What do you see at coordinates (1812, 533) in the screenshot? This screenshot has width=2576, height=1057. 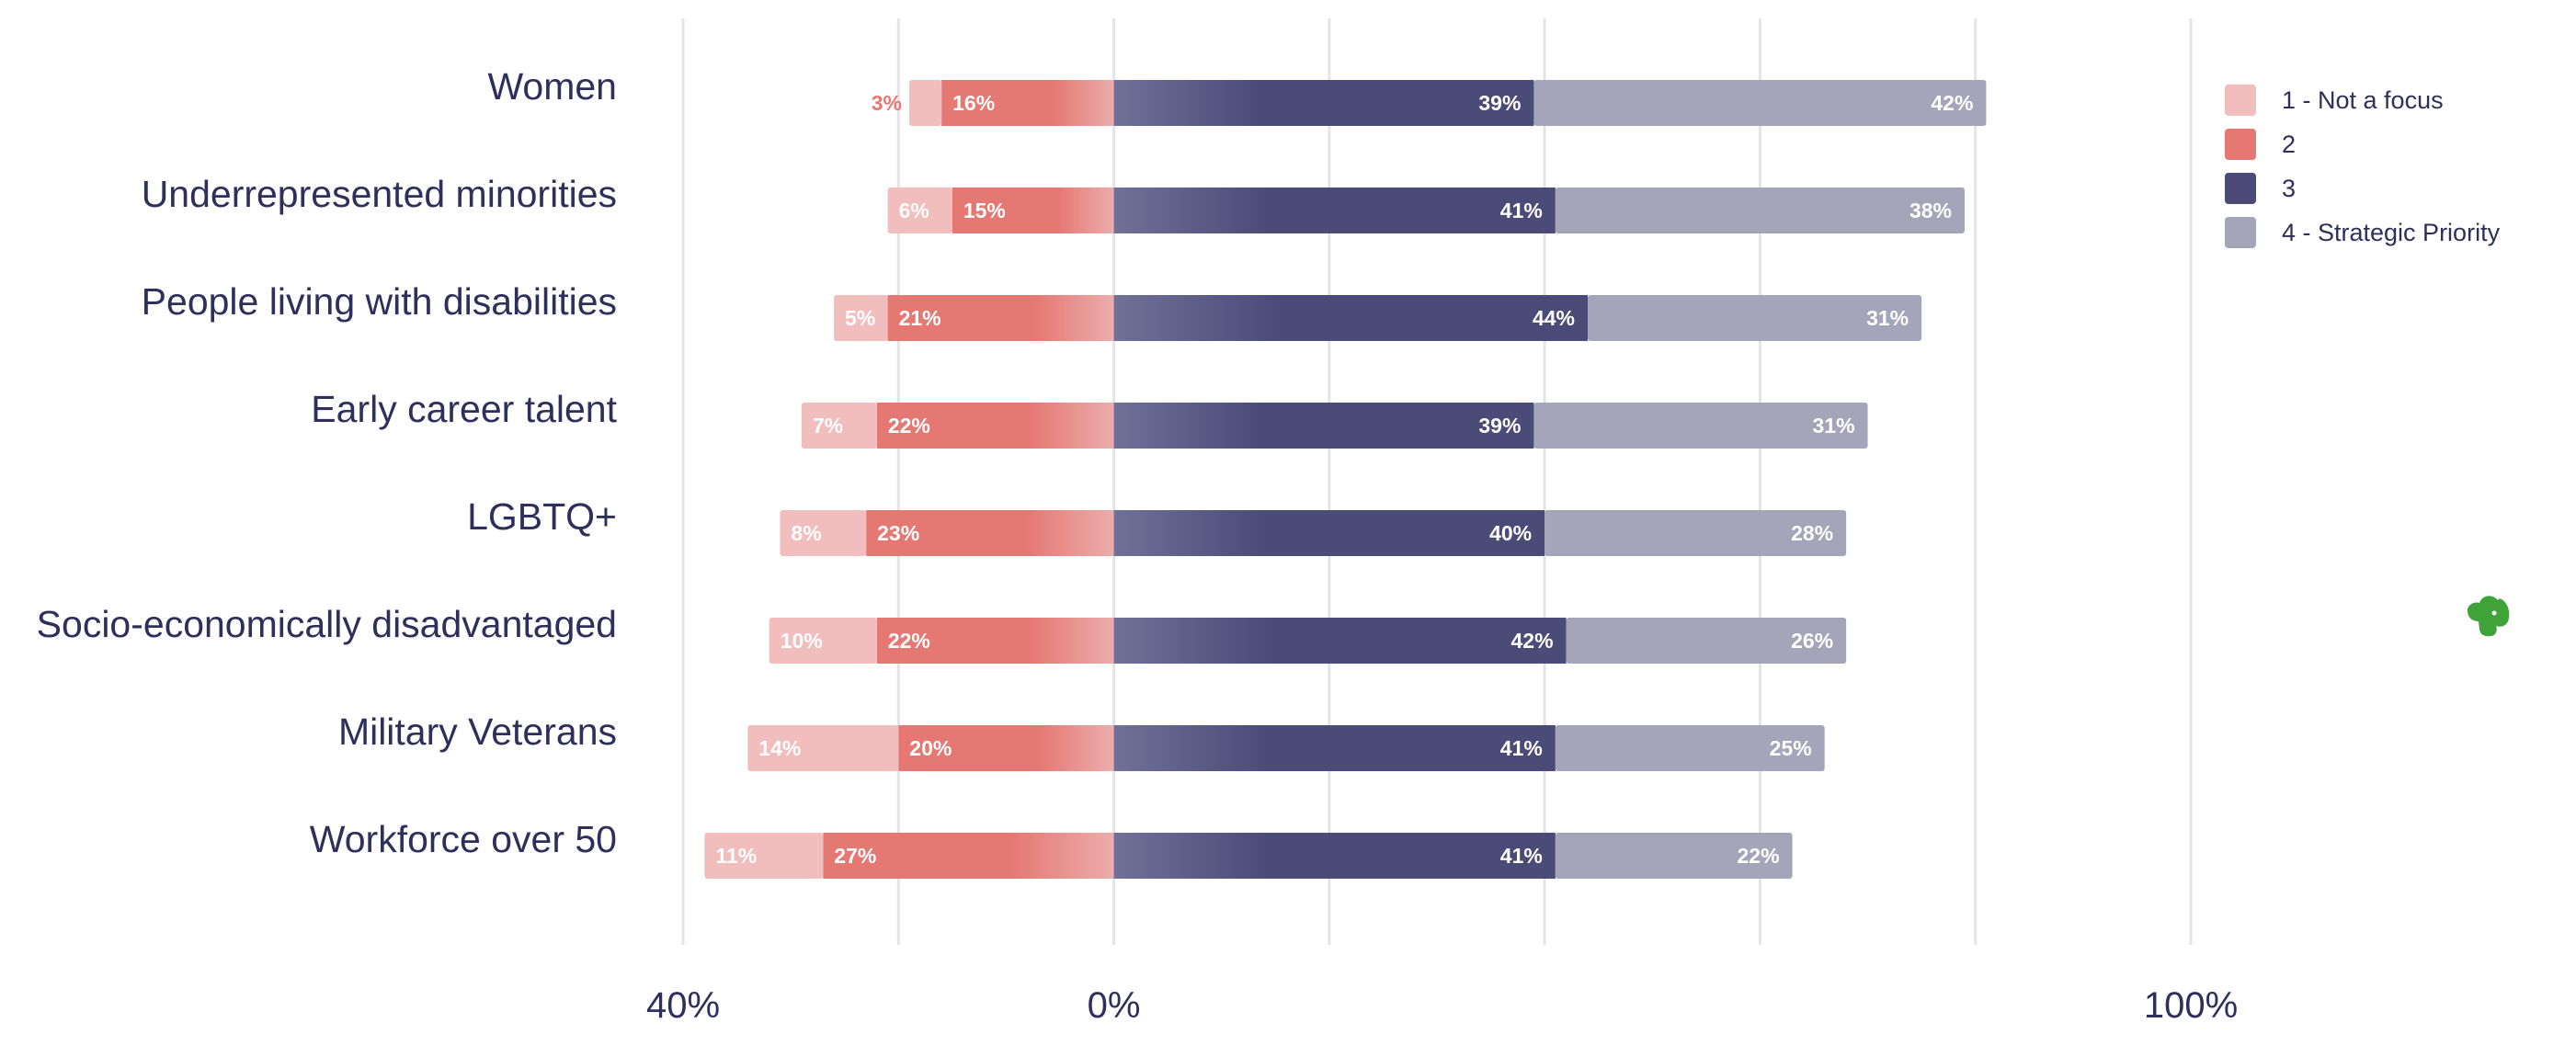 I see `data-label-lgbtq-4-strategic-priority: 28%` at bounding box center [1812, 533].